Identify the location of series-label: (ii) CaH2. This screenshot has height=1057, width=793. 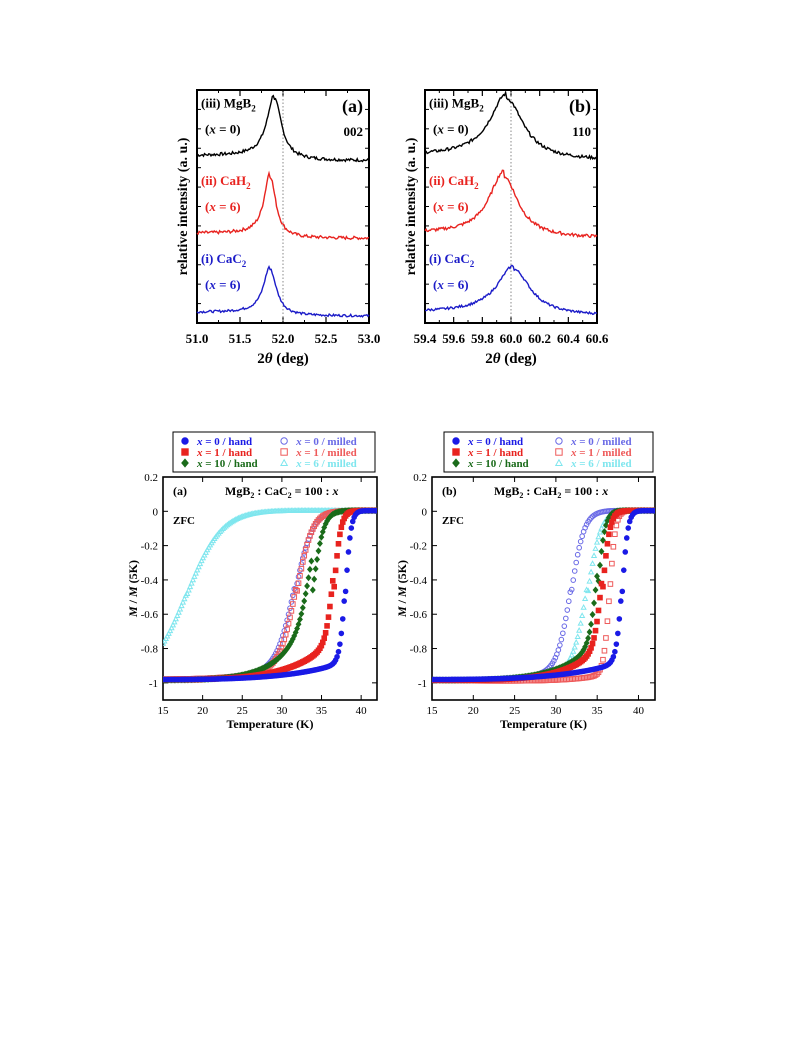
(454, 182).